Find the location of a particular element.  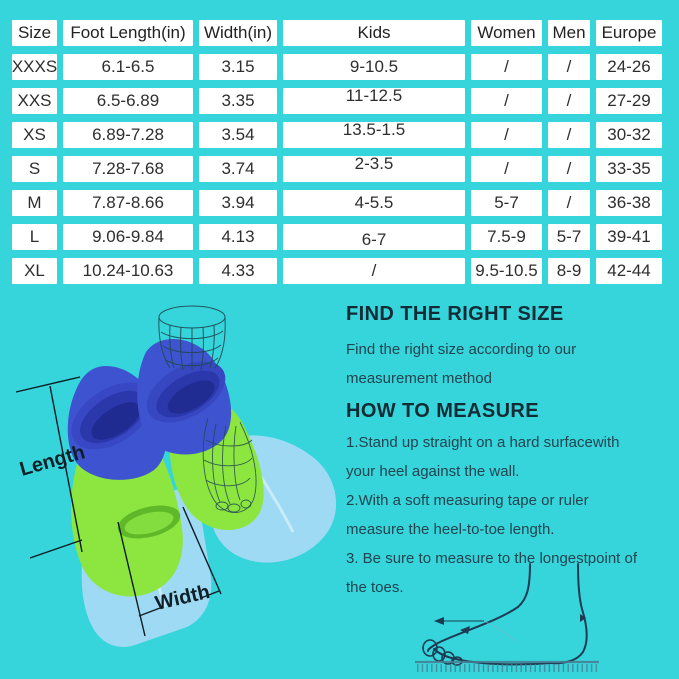

size-cell: 4.33 is located at coordinates (238, 271).